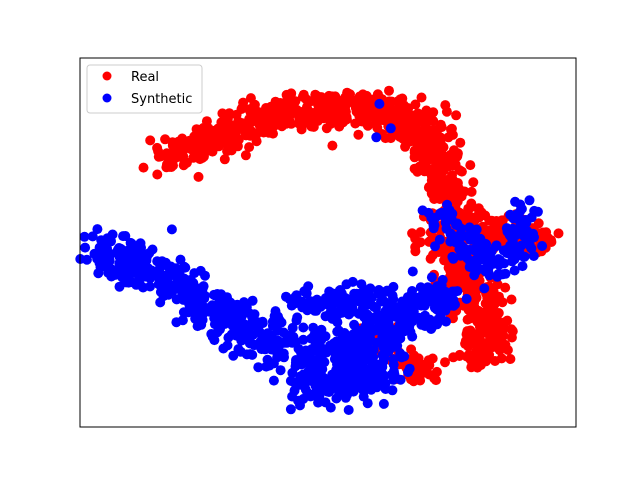  I want to click on legend: Real Synthetic, so click(144, 89).